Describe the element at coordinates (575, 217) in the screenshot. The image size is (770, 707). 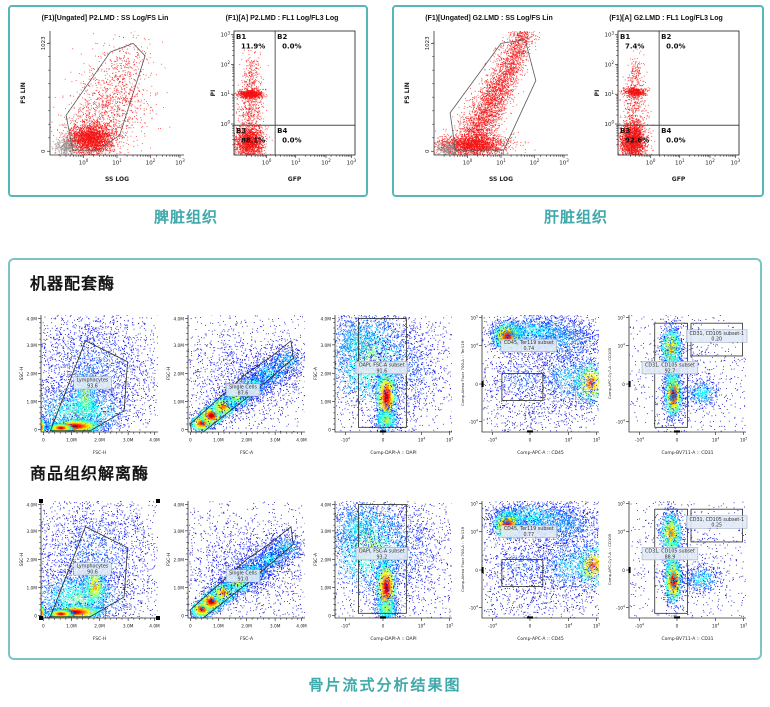
I see `liver-caption: 肝脏组织` at that location.